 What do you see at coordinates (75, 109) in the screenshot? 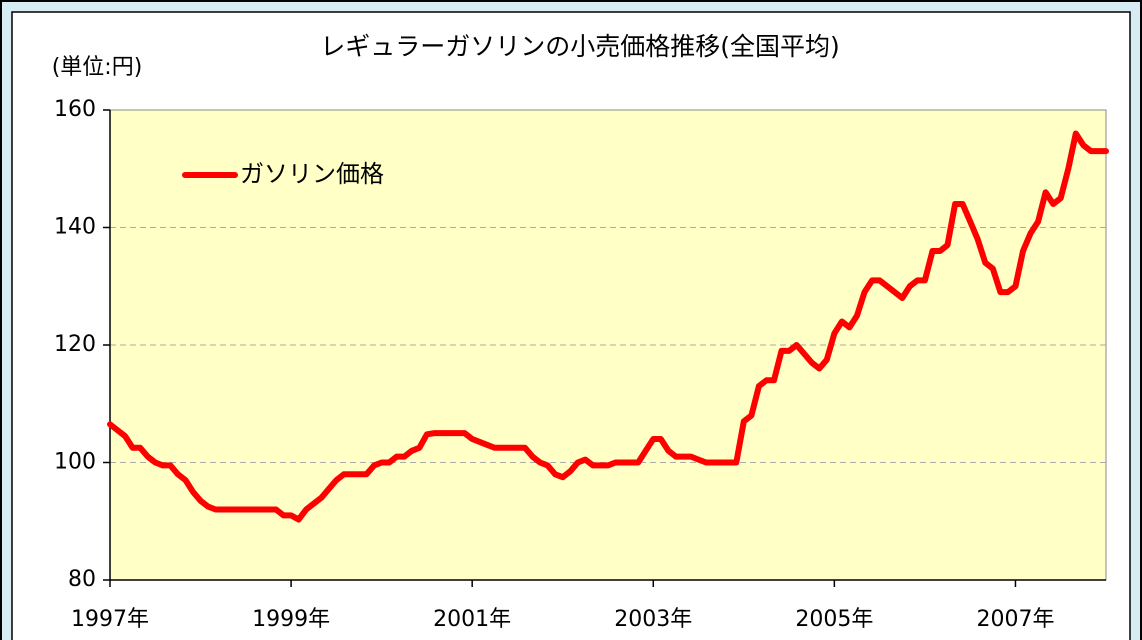
I see `y-tick-label: 160` at bounding box center [75, 109].